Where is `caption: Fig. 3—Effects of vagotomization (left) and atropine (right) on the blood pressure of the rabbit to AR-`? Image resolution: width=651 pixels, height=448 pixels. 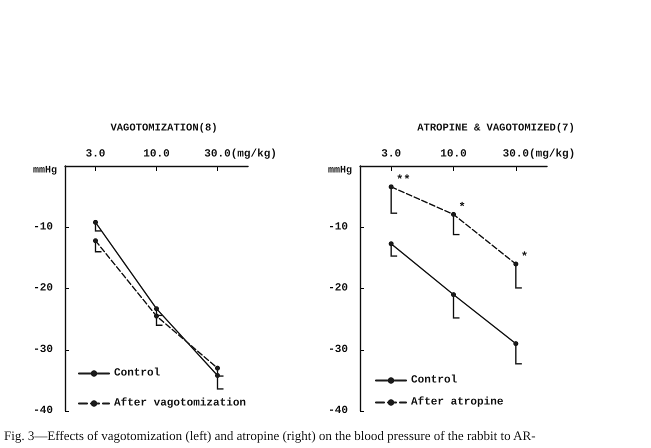 caption: Fig. 3—Effects of vagotomization (left) and atropine (right) on the blood pressure of the rabbit to AR- is located at coordinates (270, 436).